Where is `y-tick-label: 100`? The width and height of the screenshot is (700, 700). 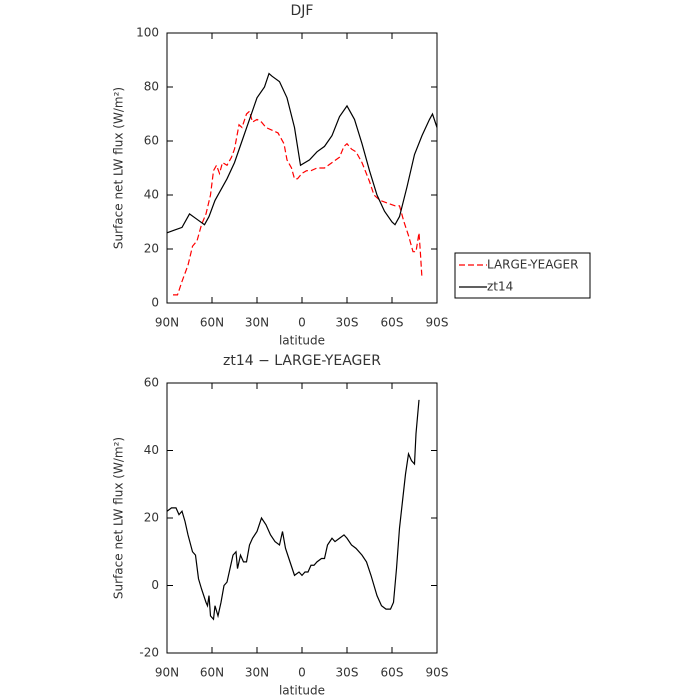
y-tick-label: 100 is located at coordinates (147, 33).